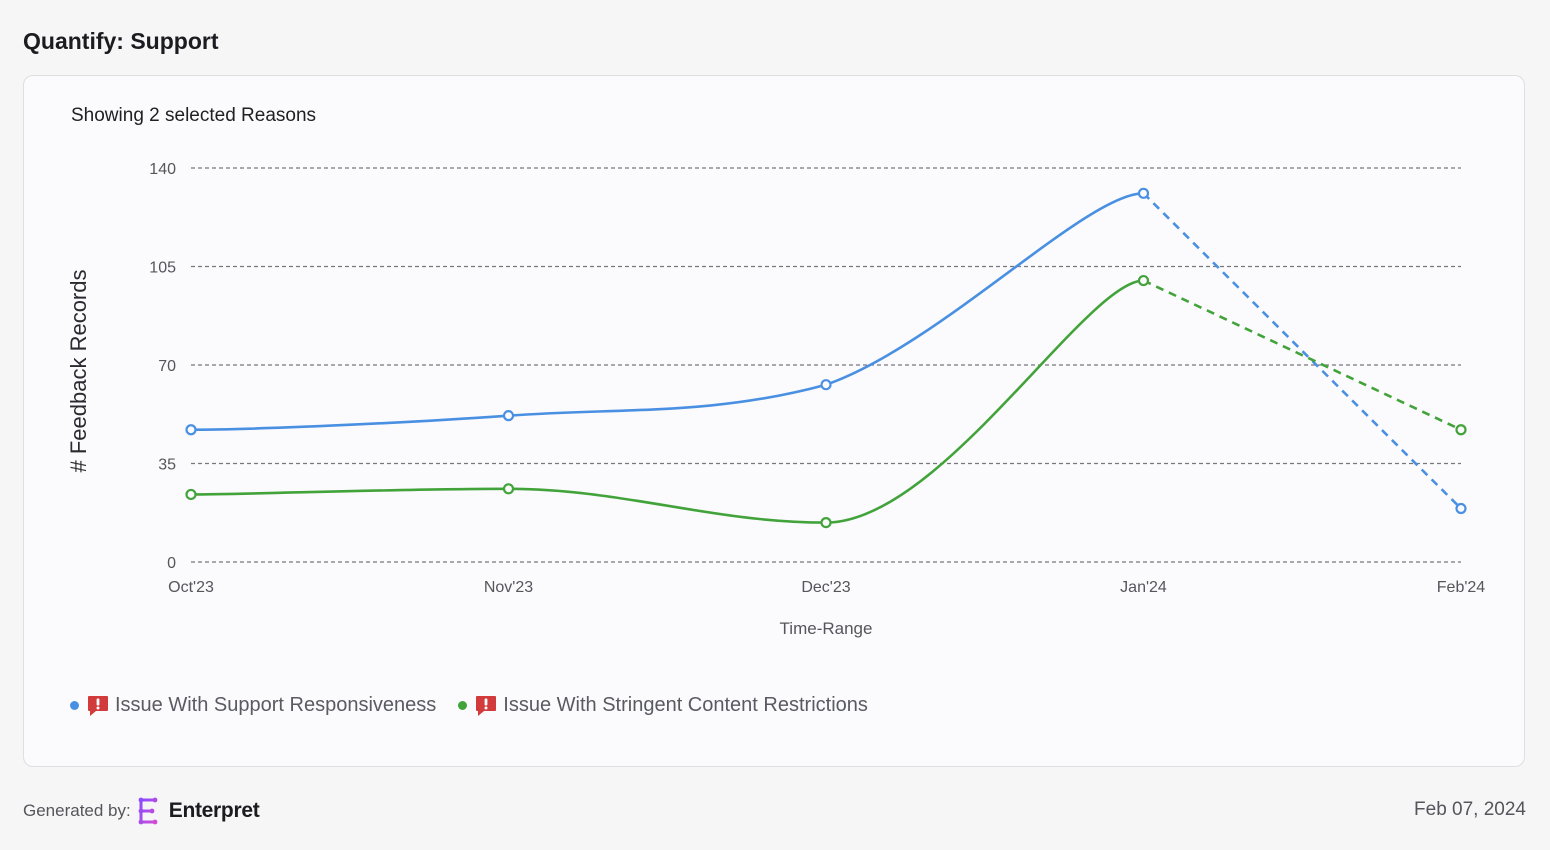 The height and width of the screenshot is (850, 1550). I want to click on y-tick-label: 140, so click(162, 169).